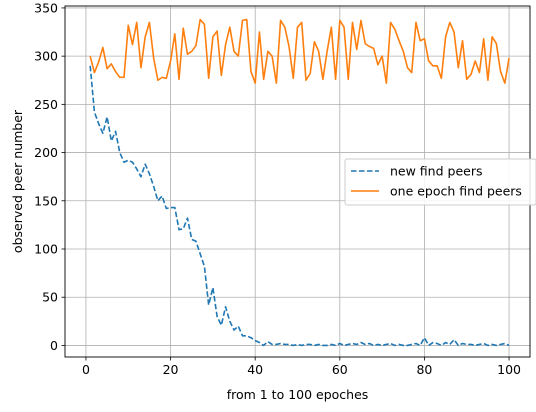  I want to click on y-axis-label: observed peer number, so click(17, 181).